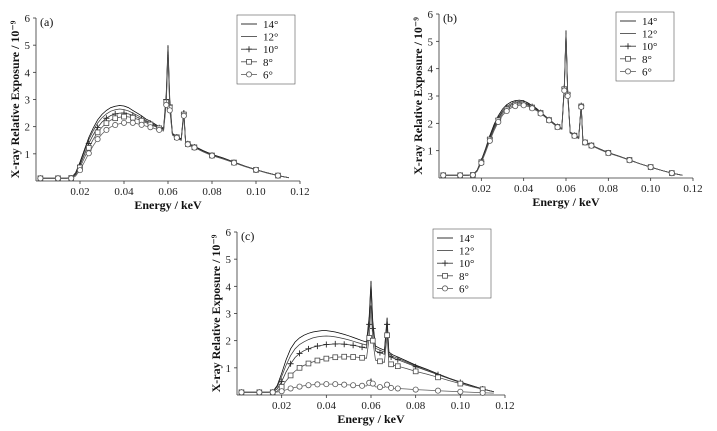  What do you see at coordinates (649, 22) in the screenshot?
I see `legend-label: 14°` at bounding box center [649, 22].